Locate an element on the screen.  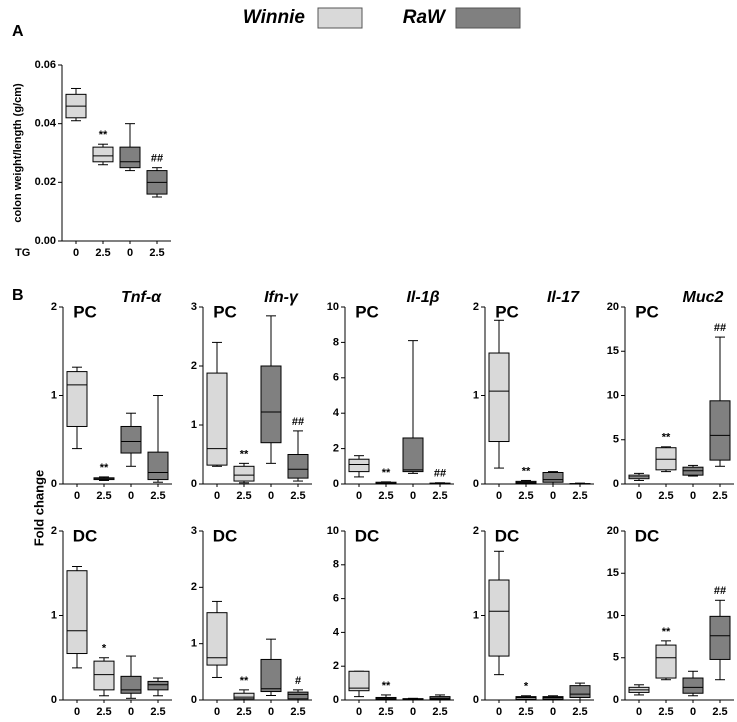
chart-title: Ifn-γ is located at coordinates (281, 297).